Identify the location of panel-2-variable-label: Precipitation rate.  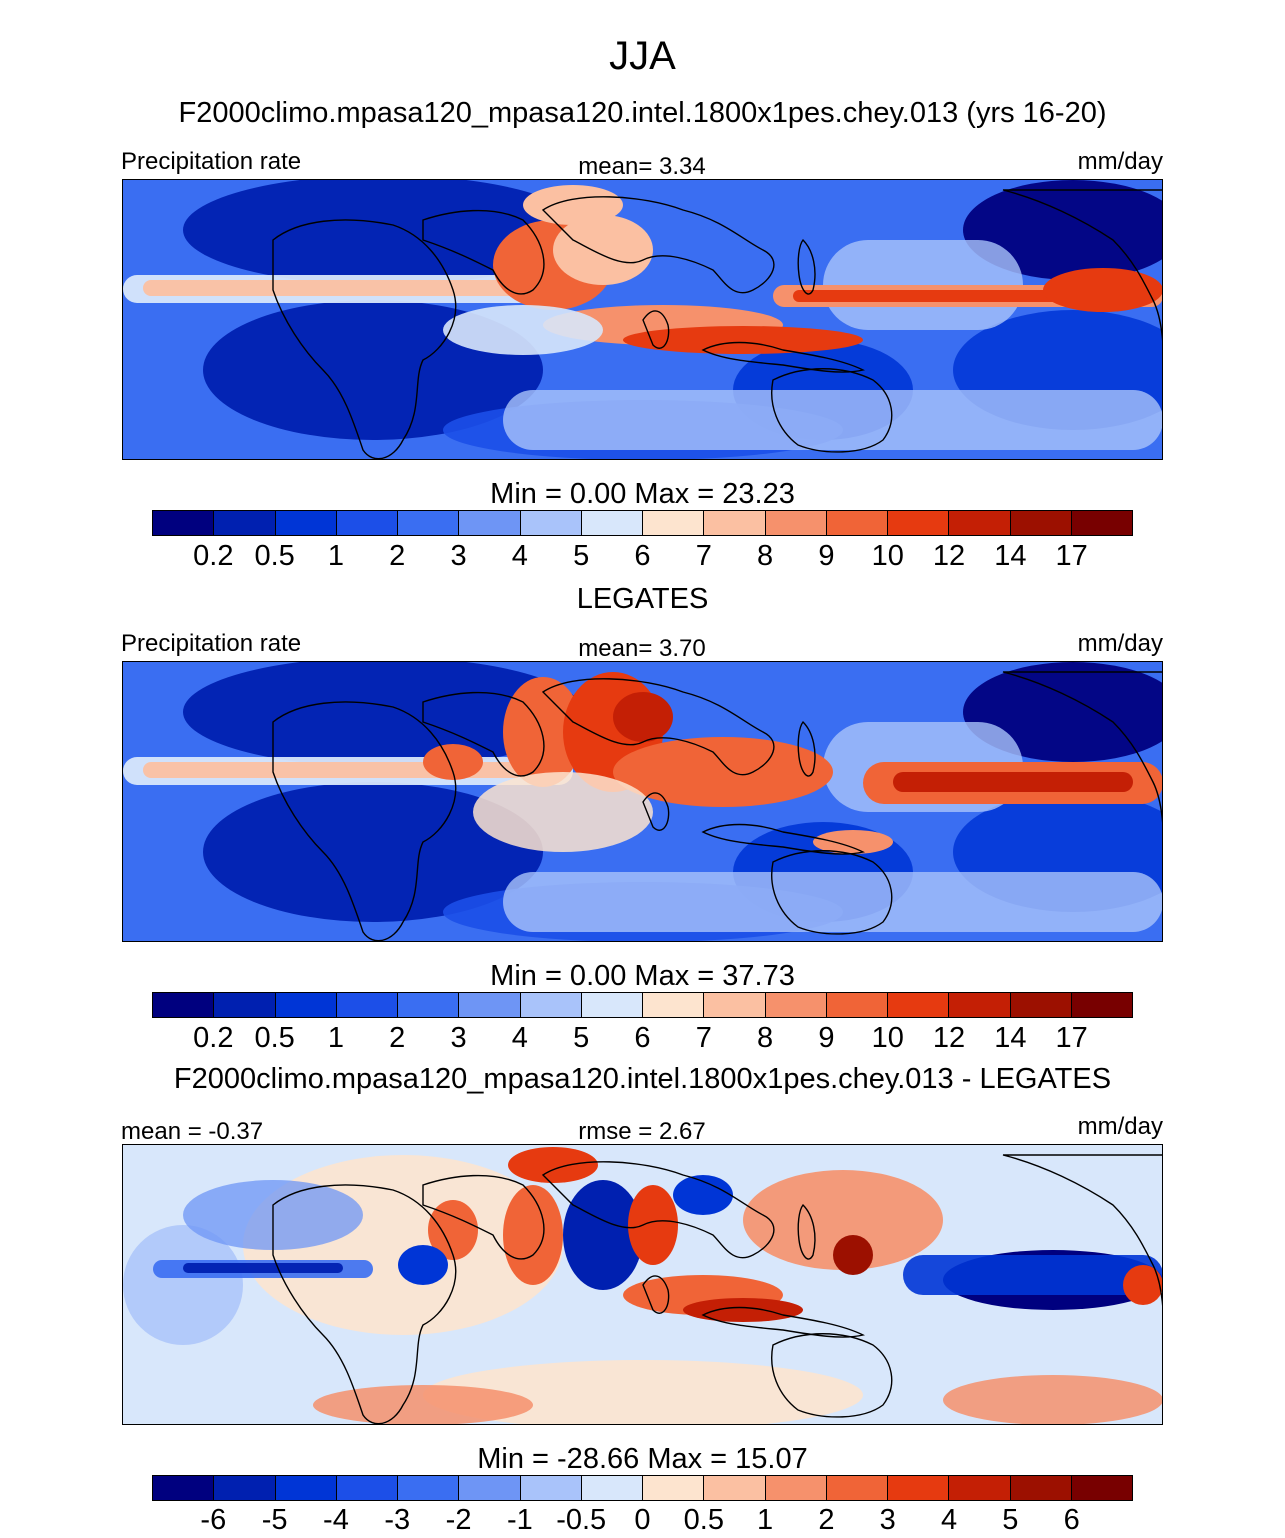
(211, 643).